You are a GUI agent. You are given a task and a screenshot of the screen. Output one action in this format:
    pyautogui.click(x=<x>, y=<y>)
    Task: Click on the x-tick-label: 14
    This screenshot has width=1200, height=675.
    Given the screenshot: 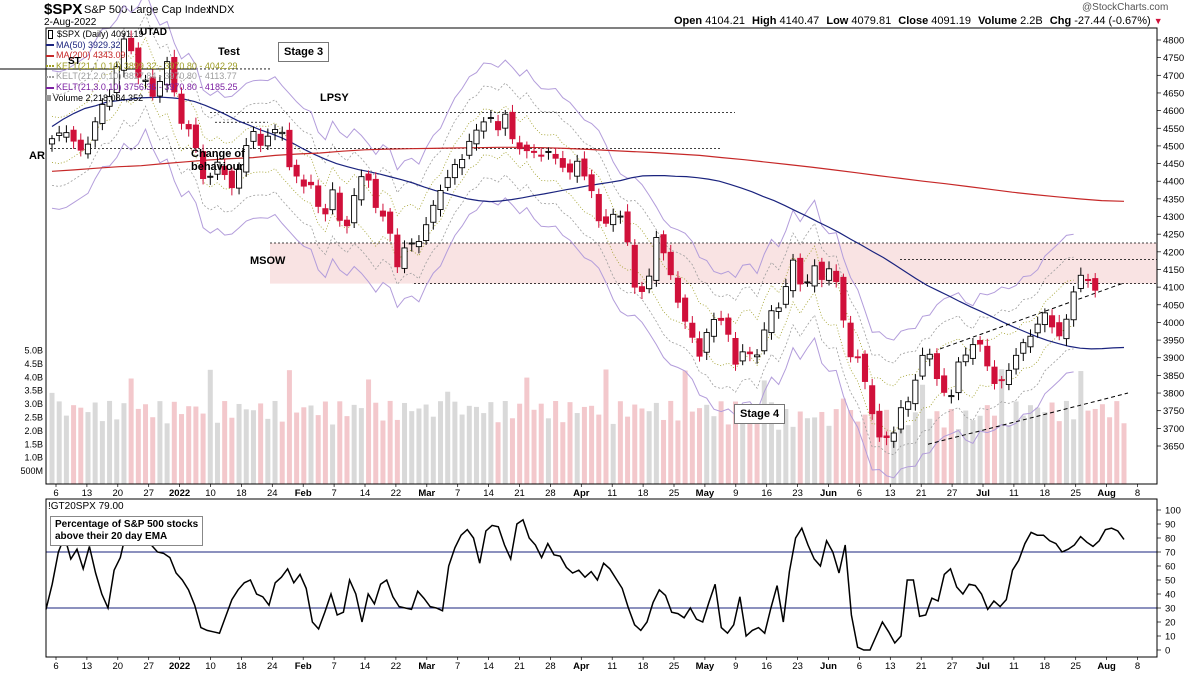 What is the action you would take?
    pyautogui.click(x=365, y=666)
    